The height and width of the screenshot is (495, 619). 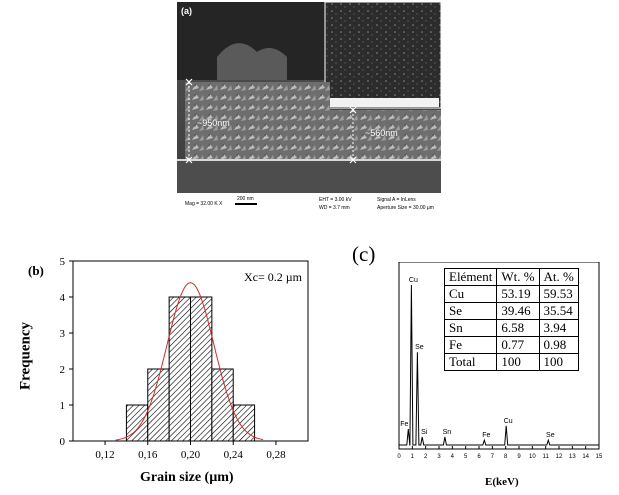 What do you see at coordinates (36, 270) in the screenshot?
I see `panel-b-label: (b)` at bounding box center [36, 270].